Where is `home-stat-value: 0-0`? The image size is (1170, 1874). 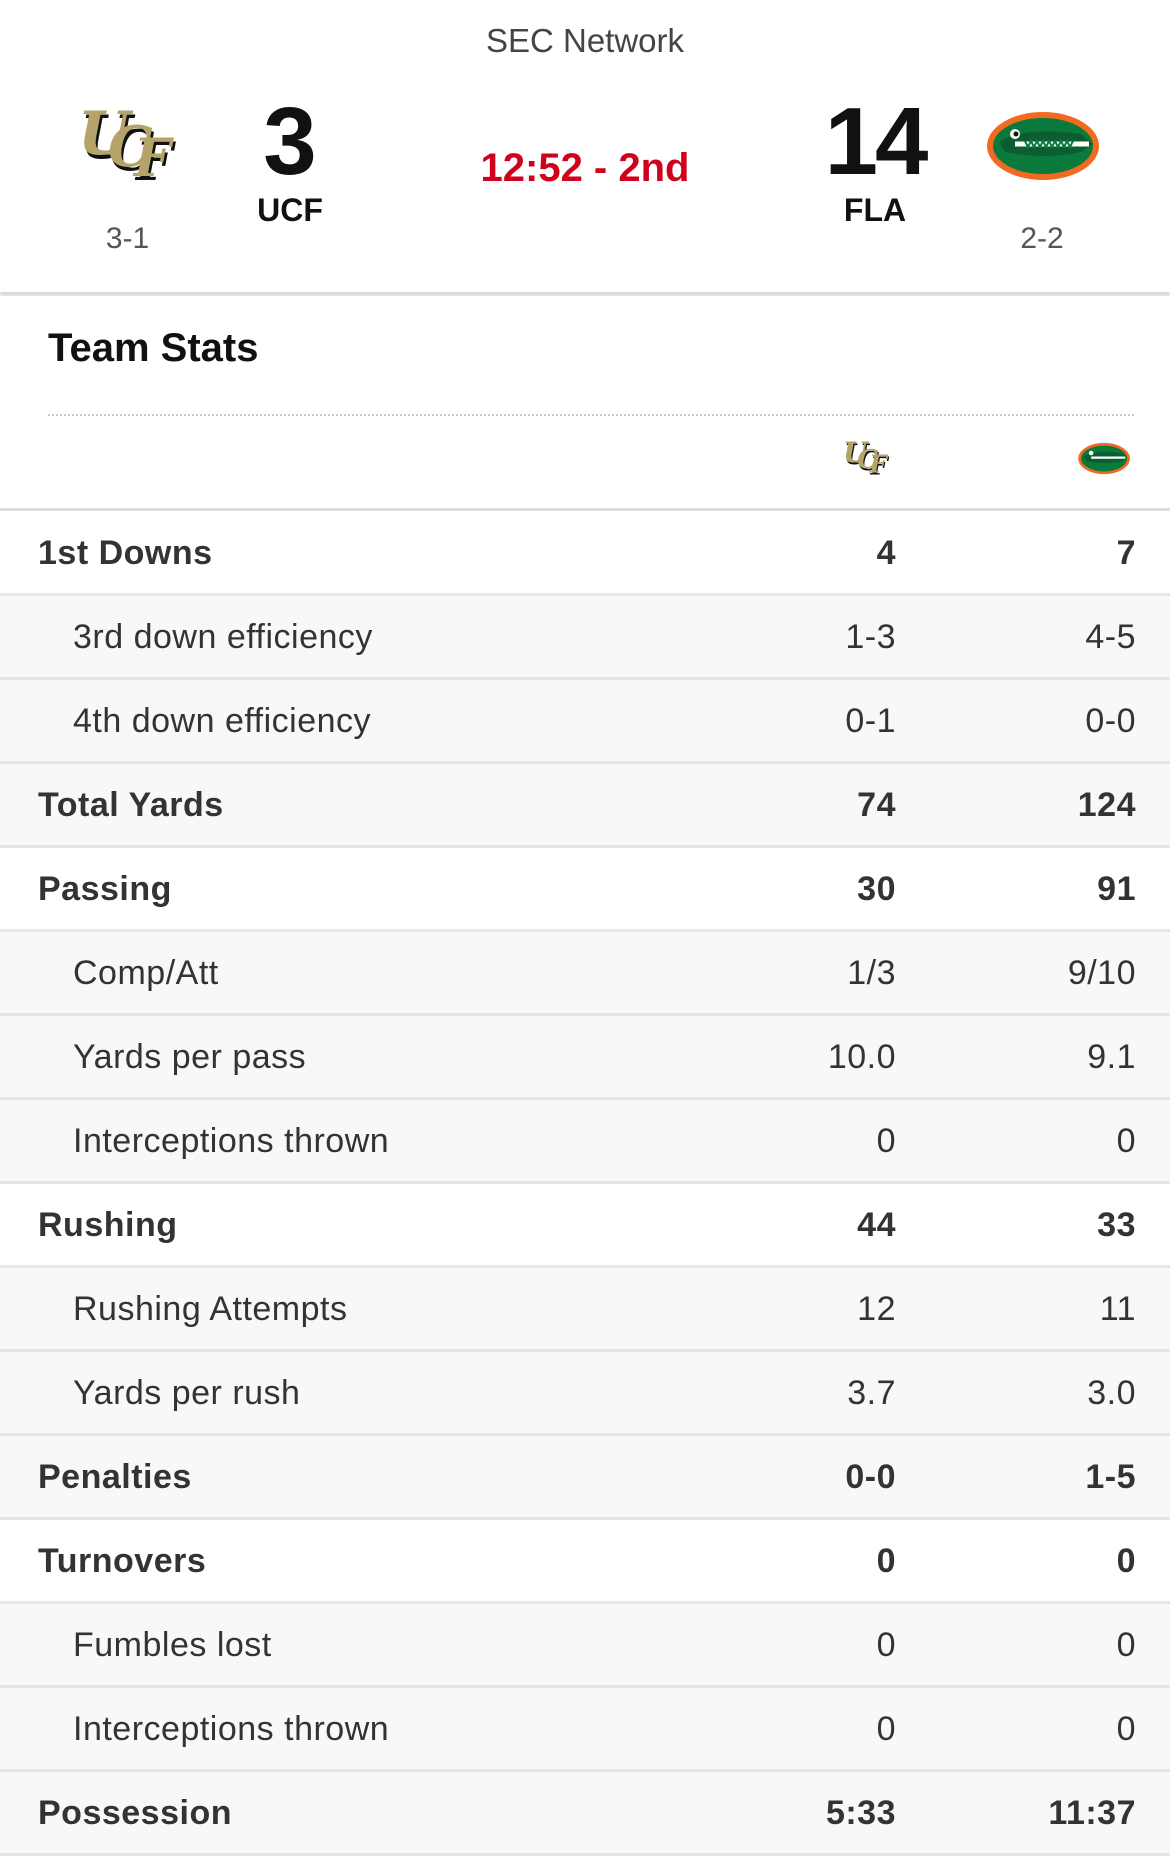 home-stat-value: 0-0 is located at coordinates (1110, 721).